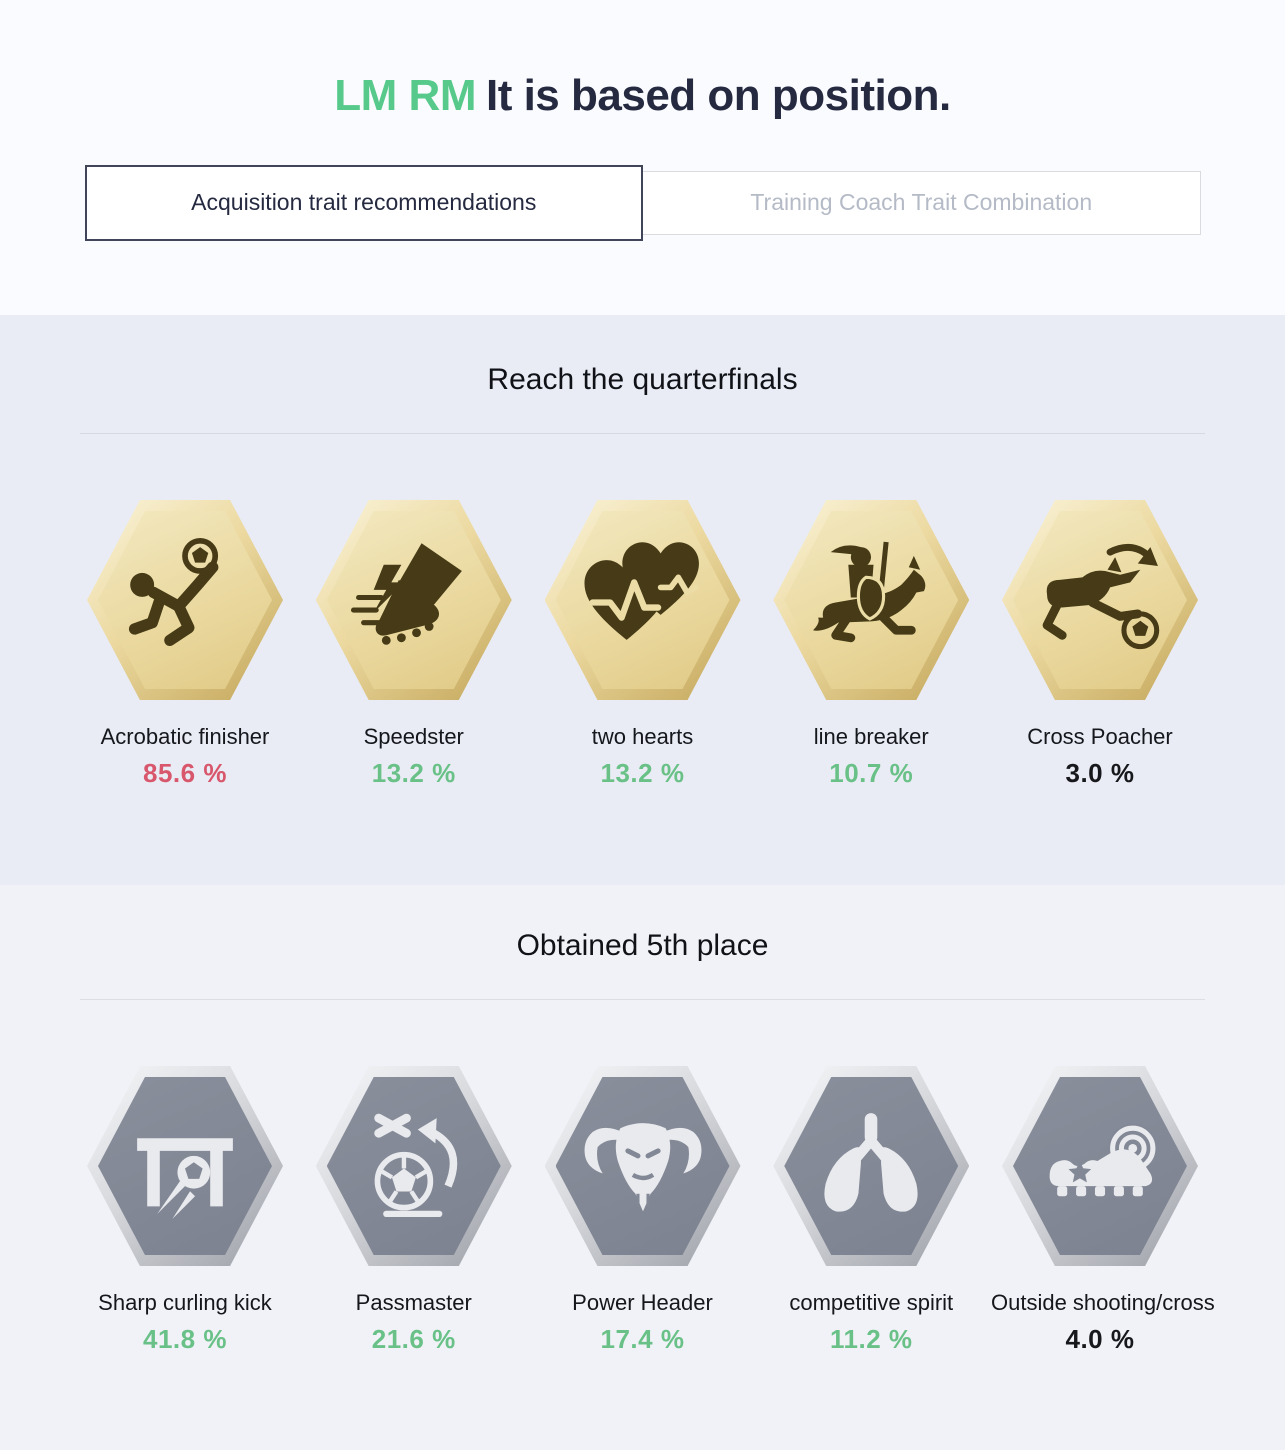 The width and height of the screenshot is (1285, 1450). I want to click on power-header-icon, so click(643, 1166).